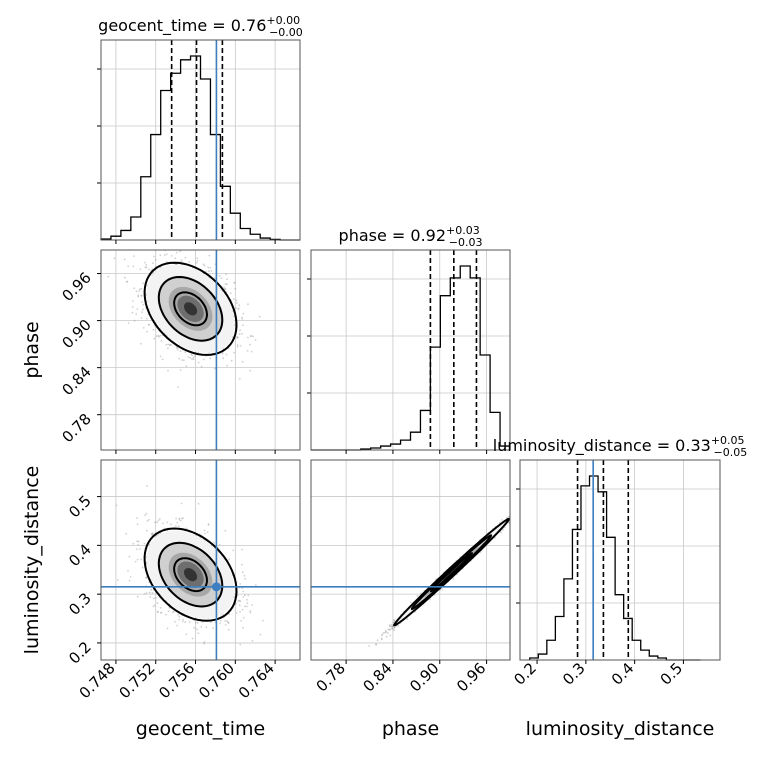  I want to click on density-fill, so click(191, 575).